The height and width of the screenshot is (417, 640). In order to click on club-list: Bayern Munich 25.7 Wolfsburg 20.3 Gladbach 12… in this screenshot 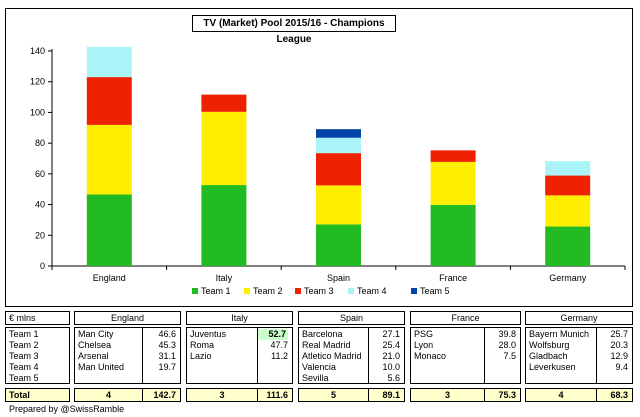, I will do `click(579, 355)`.